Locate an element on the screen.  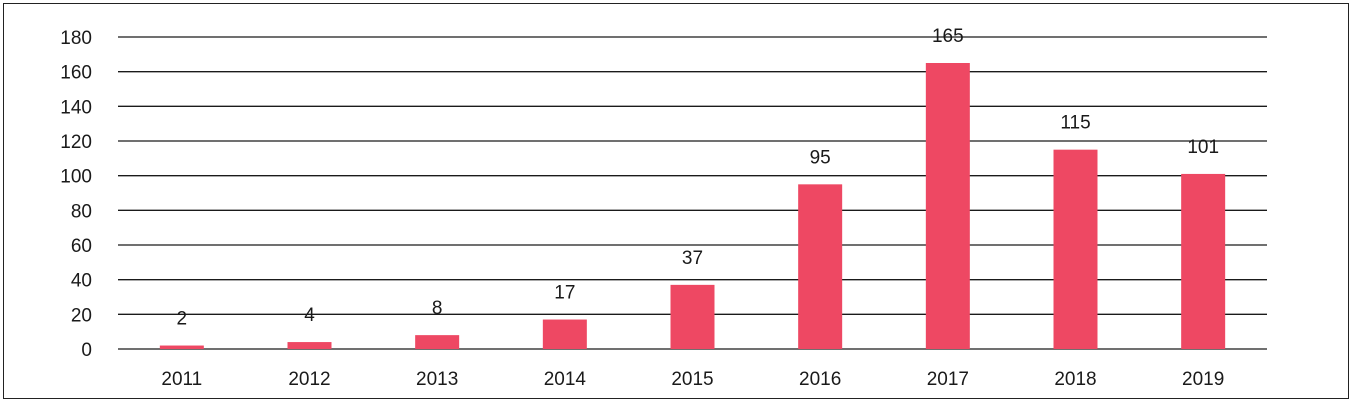
x-tick-label-2015: 2015 is located at coordinates (692, 379).